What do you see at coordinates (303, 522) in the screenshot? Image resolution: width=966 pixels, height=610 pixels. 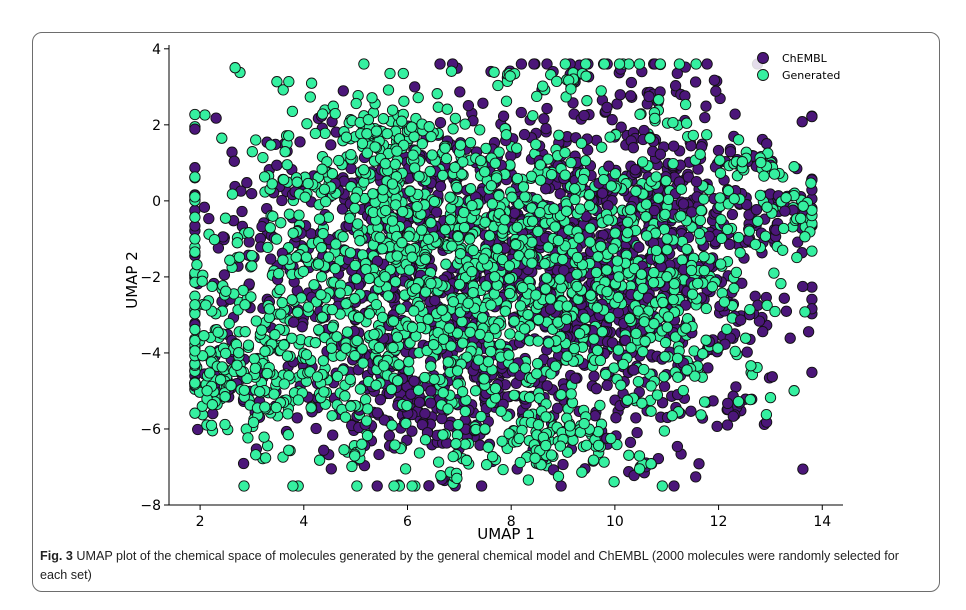 I see `x-tick-label: 4` at bounding box center [303, 522].